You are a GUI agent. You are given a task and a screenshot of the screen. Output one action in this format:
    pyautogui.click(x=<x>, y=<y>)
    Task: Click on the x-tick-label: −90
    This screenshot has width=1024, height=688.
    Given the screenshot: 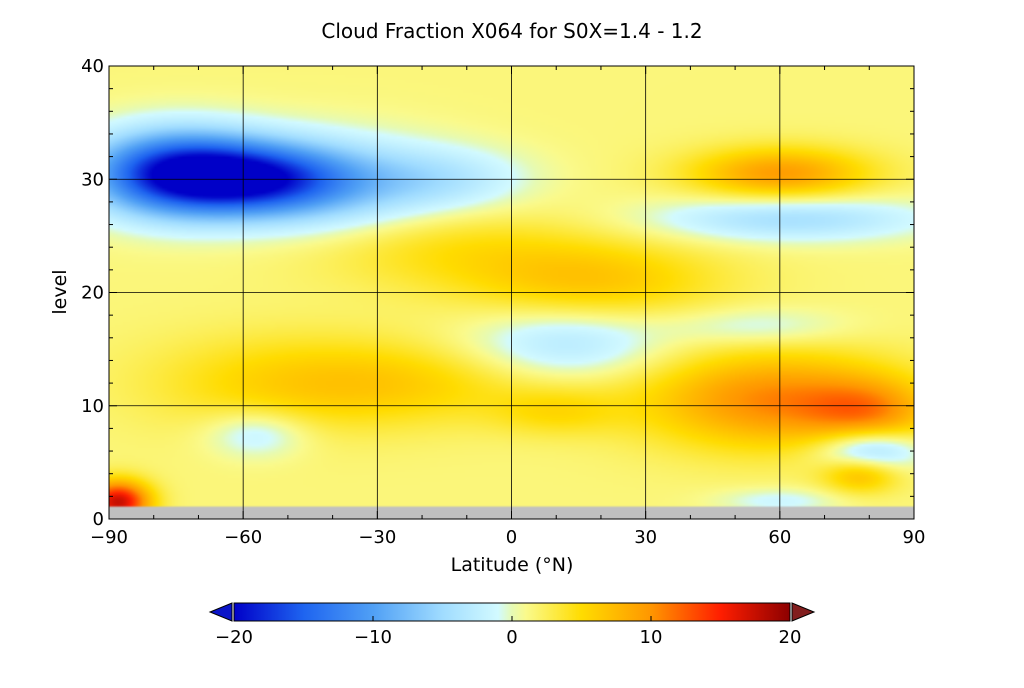 What is the action you would take?
    pyautogui.click(x=109, y=537)
    